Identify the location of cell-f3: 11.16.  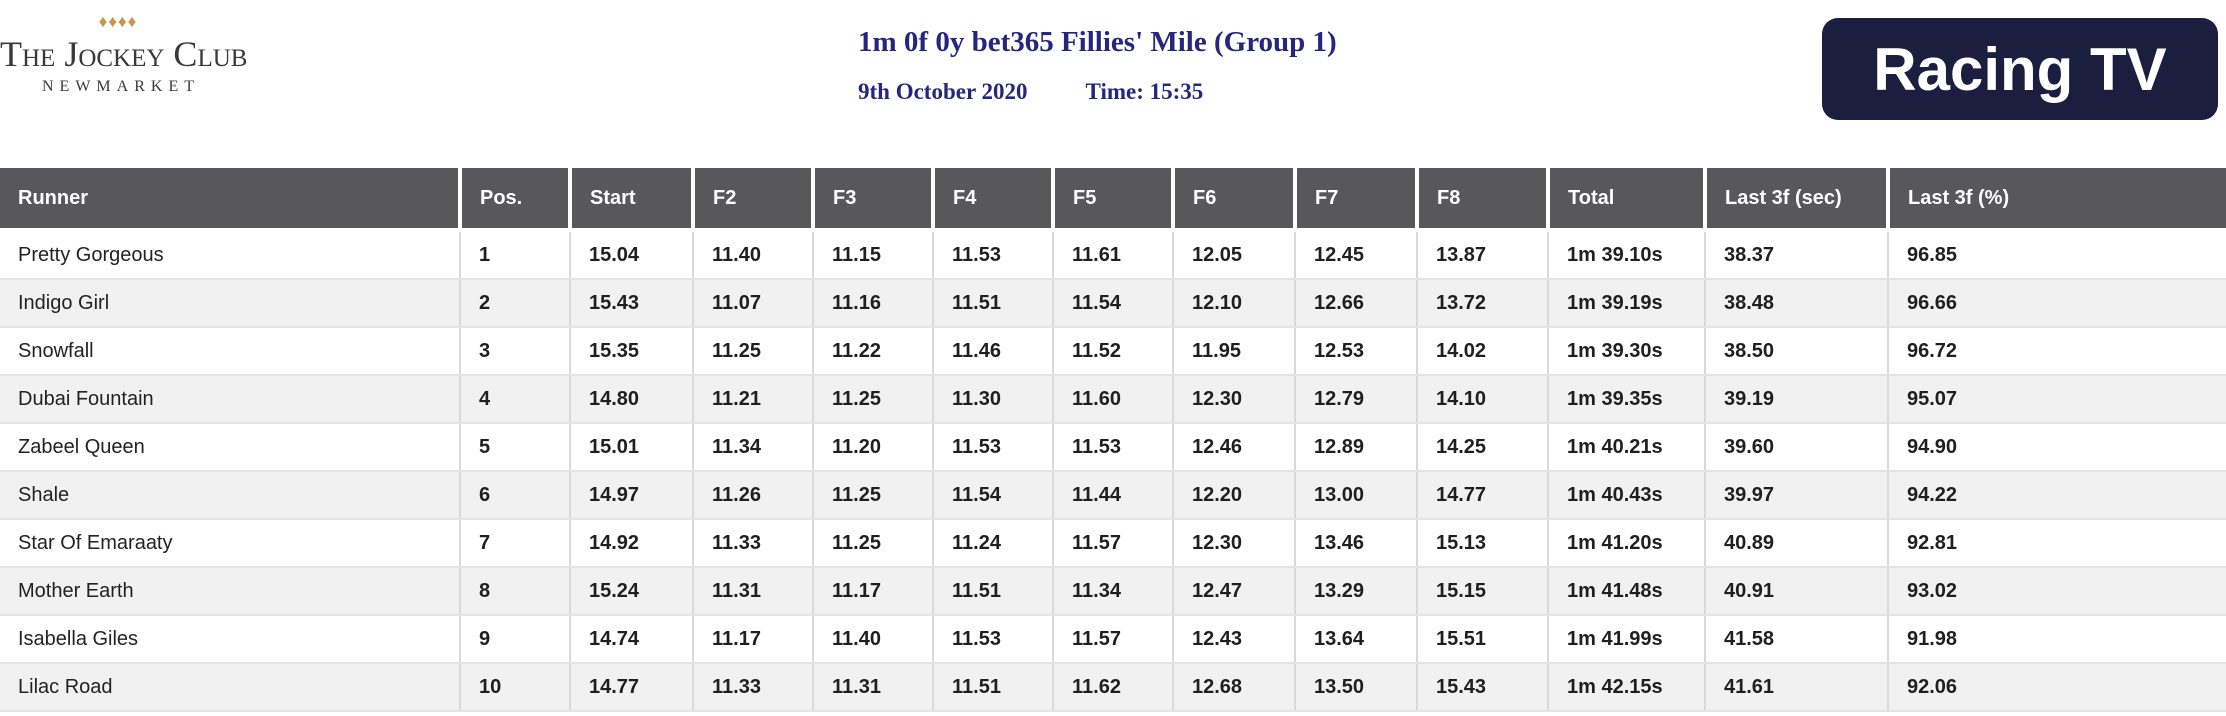
(873, 303).